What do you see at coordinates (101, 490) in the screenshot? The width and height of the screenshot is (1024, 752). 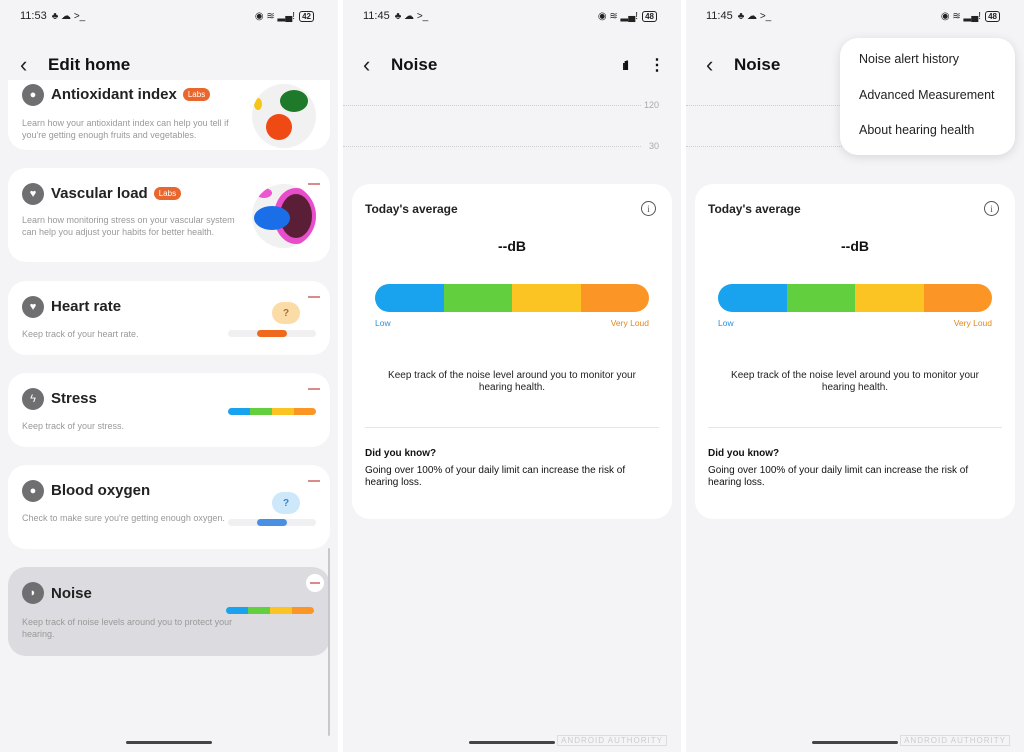 I see `card-title: Blood oxygen` at bounding box center [101, 490].